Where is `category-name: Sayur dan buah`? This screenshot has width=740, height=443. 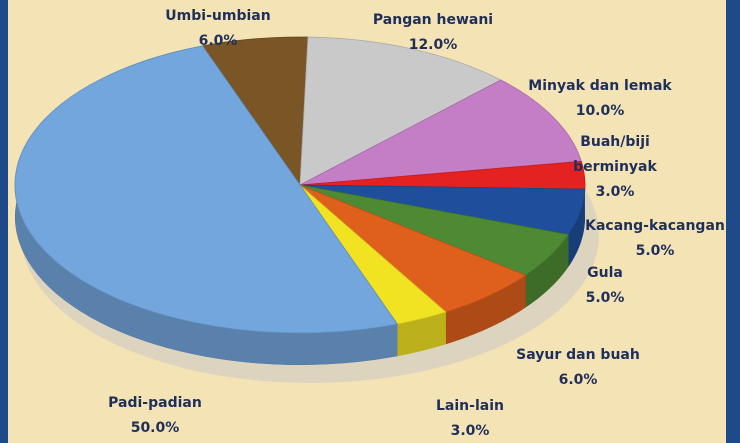 category-name: Sayur dan buah is located at coordinates (578, 355).